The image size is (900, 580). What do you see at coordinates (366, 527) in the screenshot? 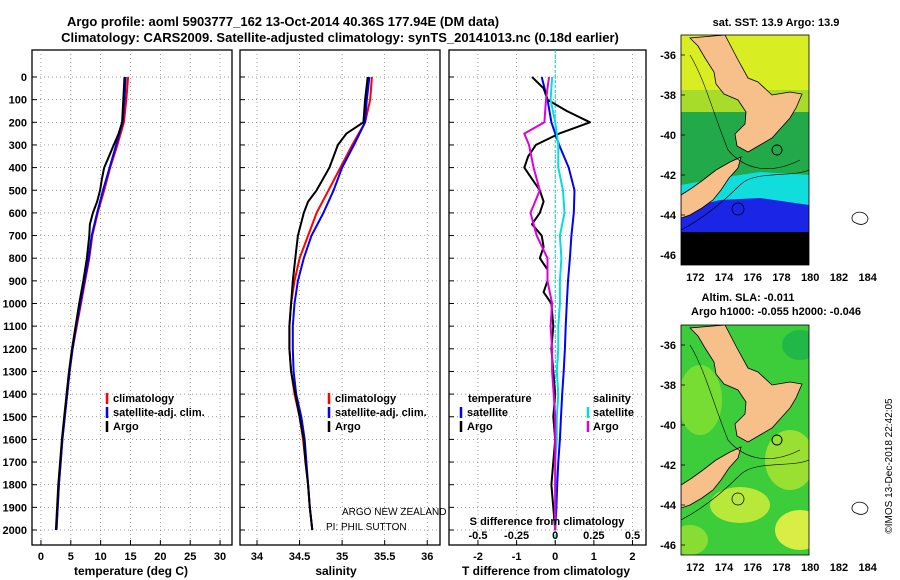
I see `argo-pi-label: PI: PHIL SUTTON` at bounding box center [366, 527].